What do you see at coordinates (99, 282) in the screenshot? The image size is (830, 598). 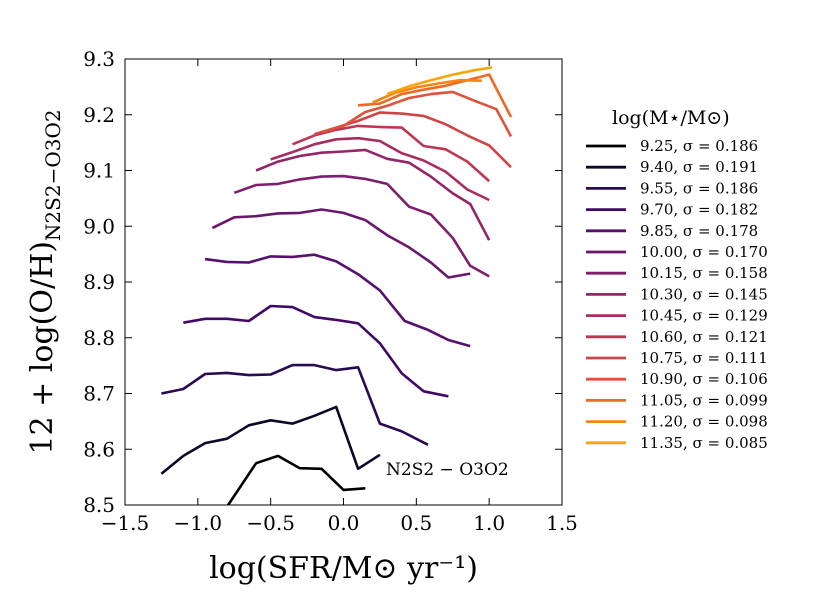 I see `y-tick-label: 8.9` at bounding box center [99, 282].